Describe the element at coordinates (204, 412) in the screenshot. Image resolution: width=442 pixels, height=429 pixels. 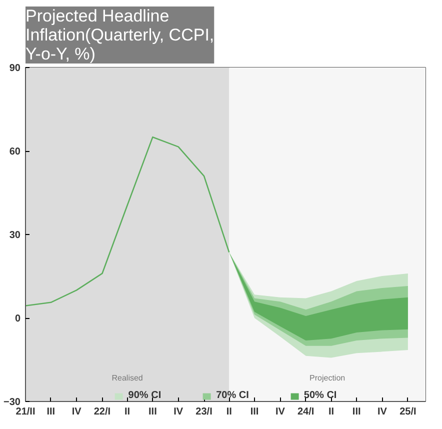
I see `x-tick-label: 23/I` at that location.